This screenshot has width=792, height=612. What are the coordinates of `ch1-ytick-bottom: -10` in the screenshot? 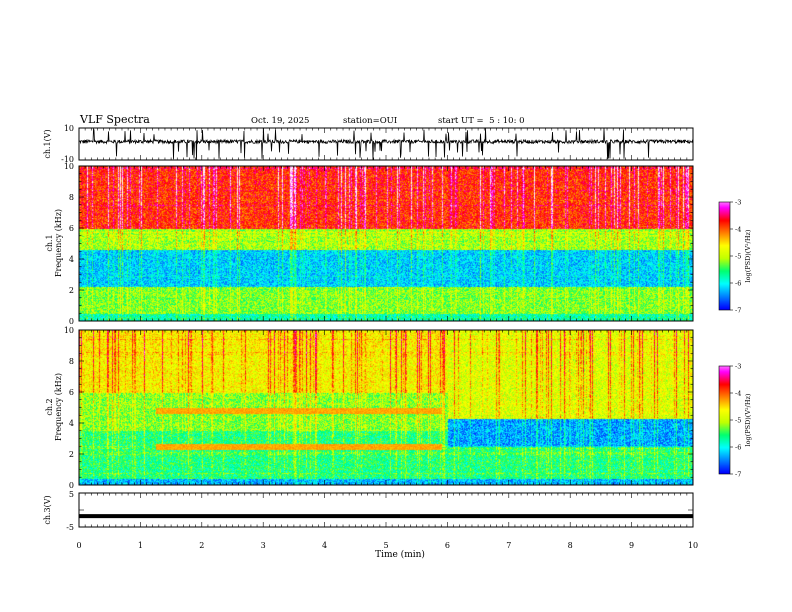 It's located at (67, 159).